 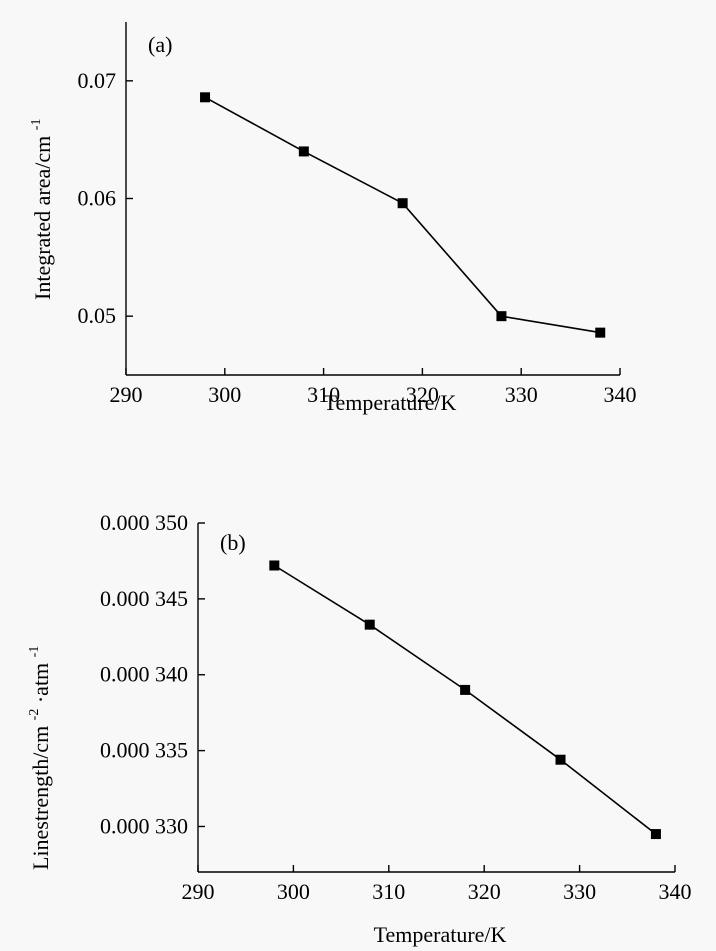 What do you see at coordinates (36, 125) in the screenshot?
I see `panel-a-y-axis-title-sup: -1` at bounding box center [36, 125].